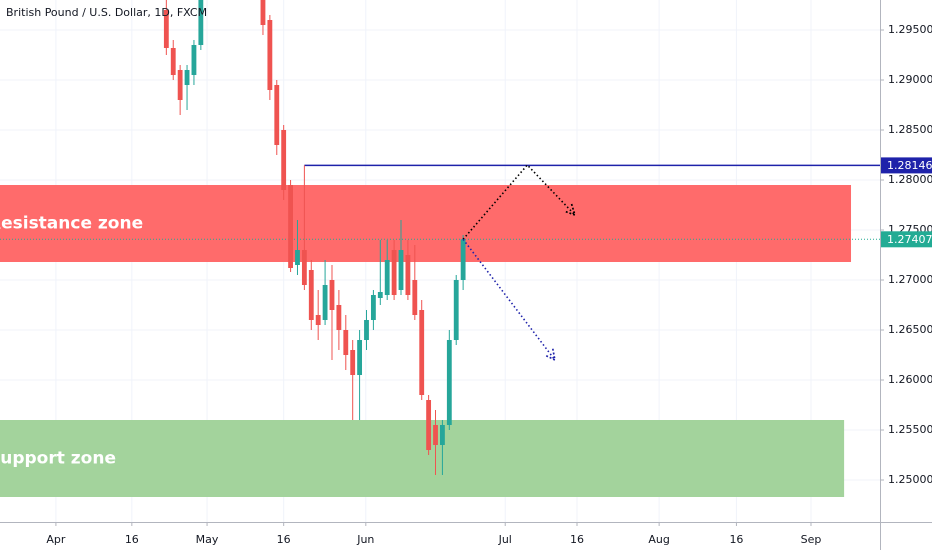 The width and height of the screenshot is (932, 550). Describe the element at coordinates (910, 429) in the screenshot. I see `y-tick-label: 1.25500` at that location.